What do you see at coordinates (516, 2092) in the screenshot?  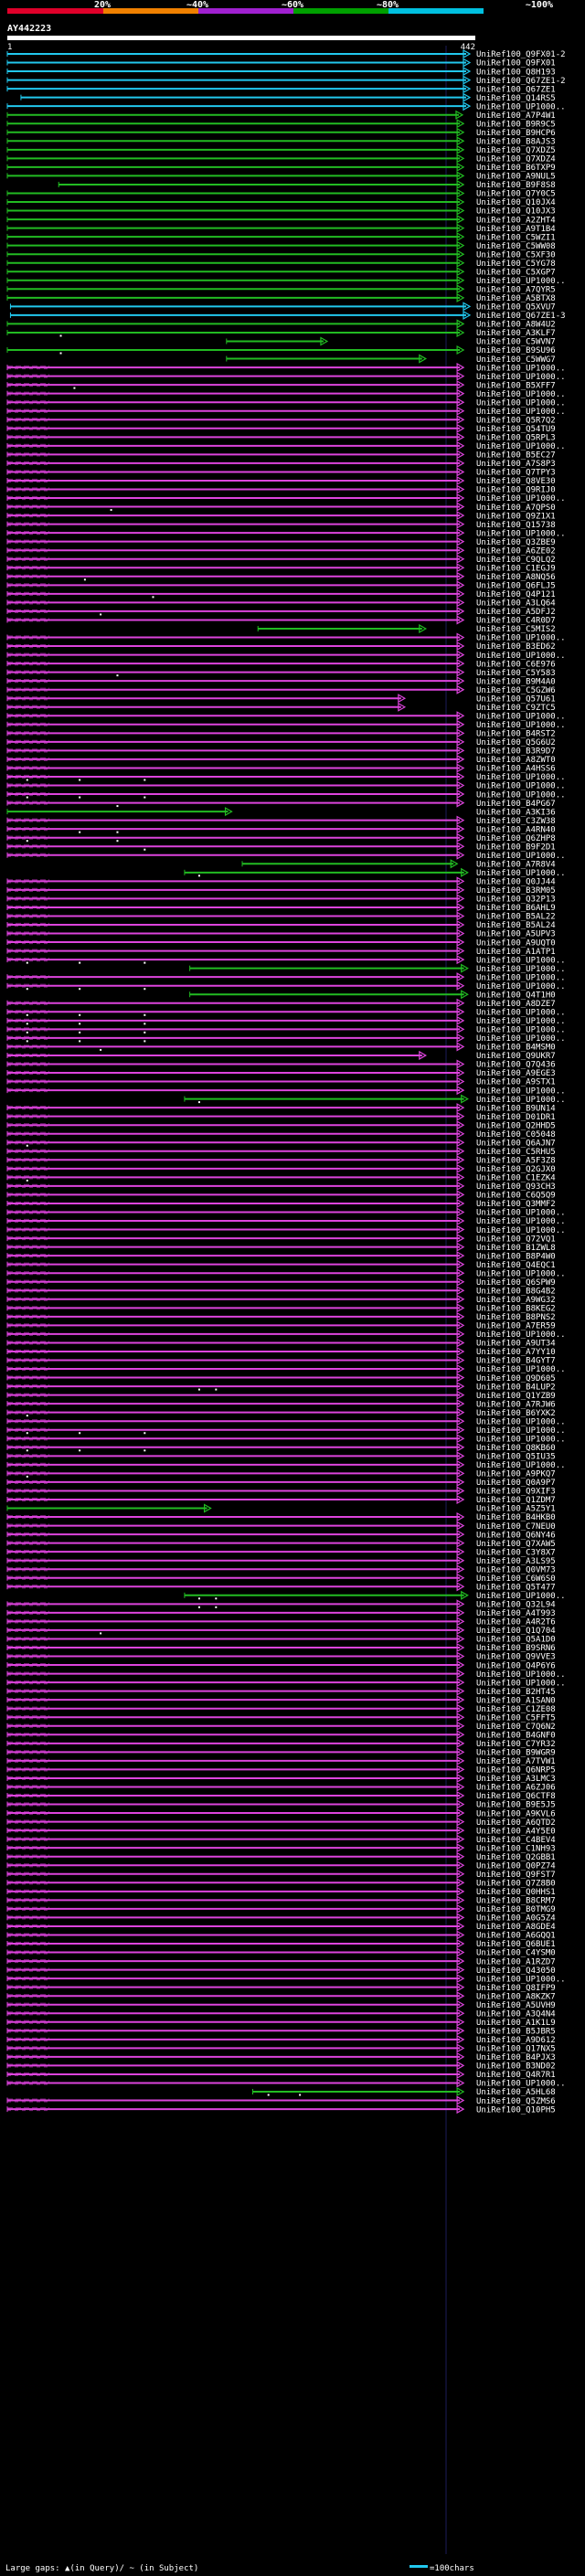 I see `hit-label: UniRef100_A5HL68` at bounding box center [516, 2092].